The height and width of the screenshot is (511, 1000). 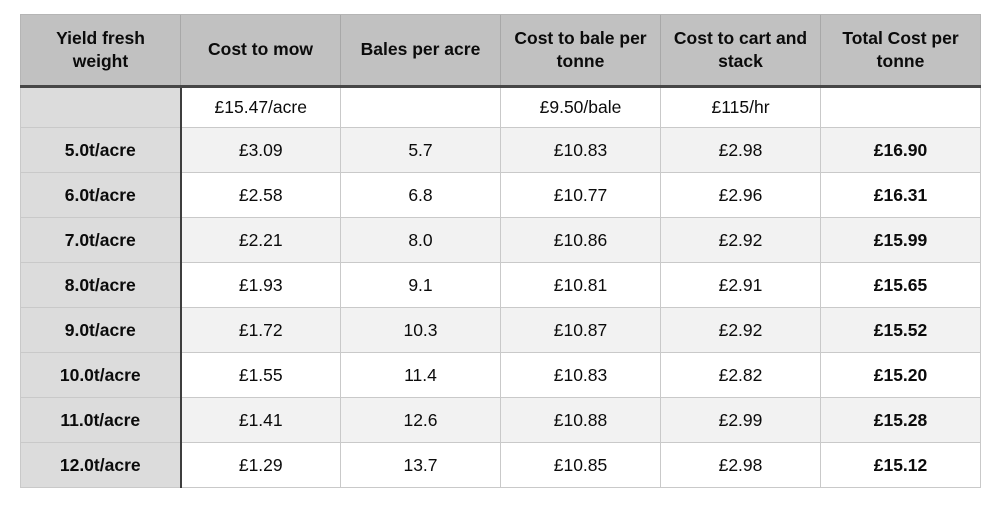 I want to click on data-cell: £10.88, so click(x=580, y=420).